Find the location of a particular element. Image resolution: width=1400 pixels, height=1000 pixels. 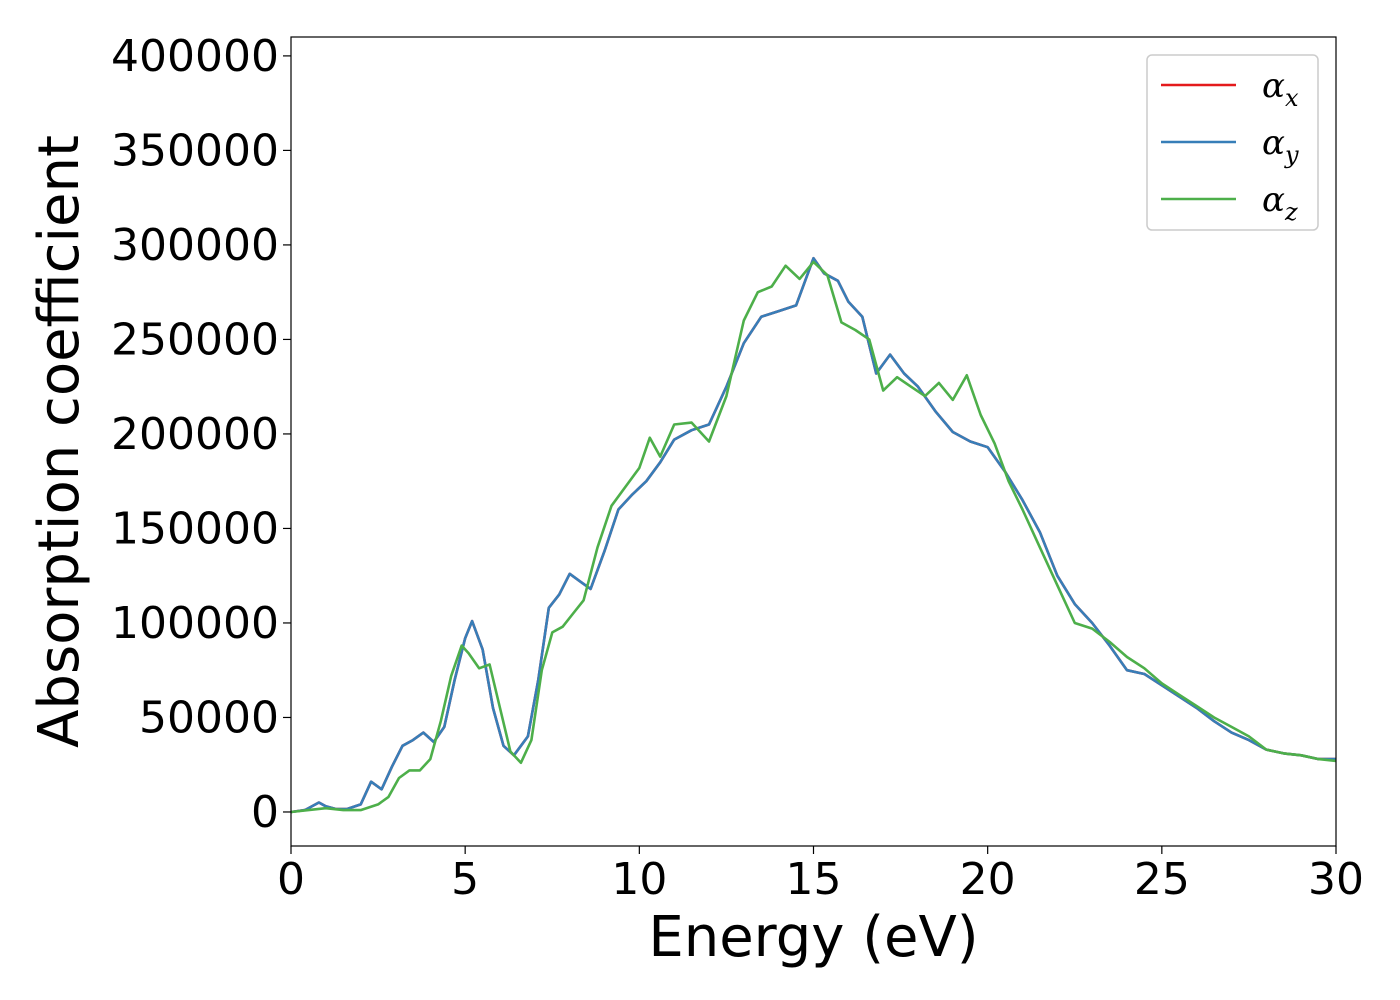

x-tick-label: 25 is located at coordinates (1162, 879).